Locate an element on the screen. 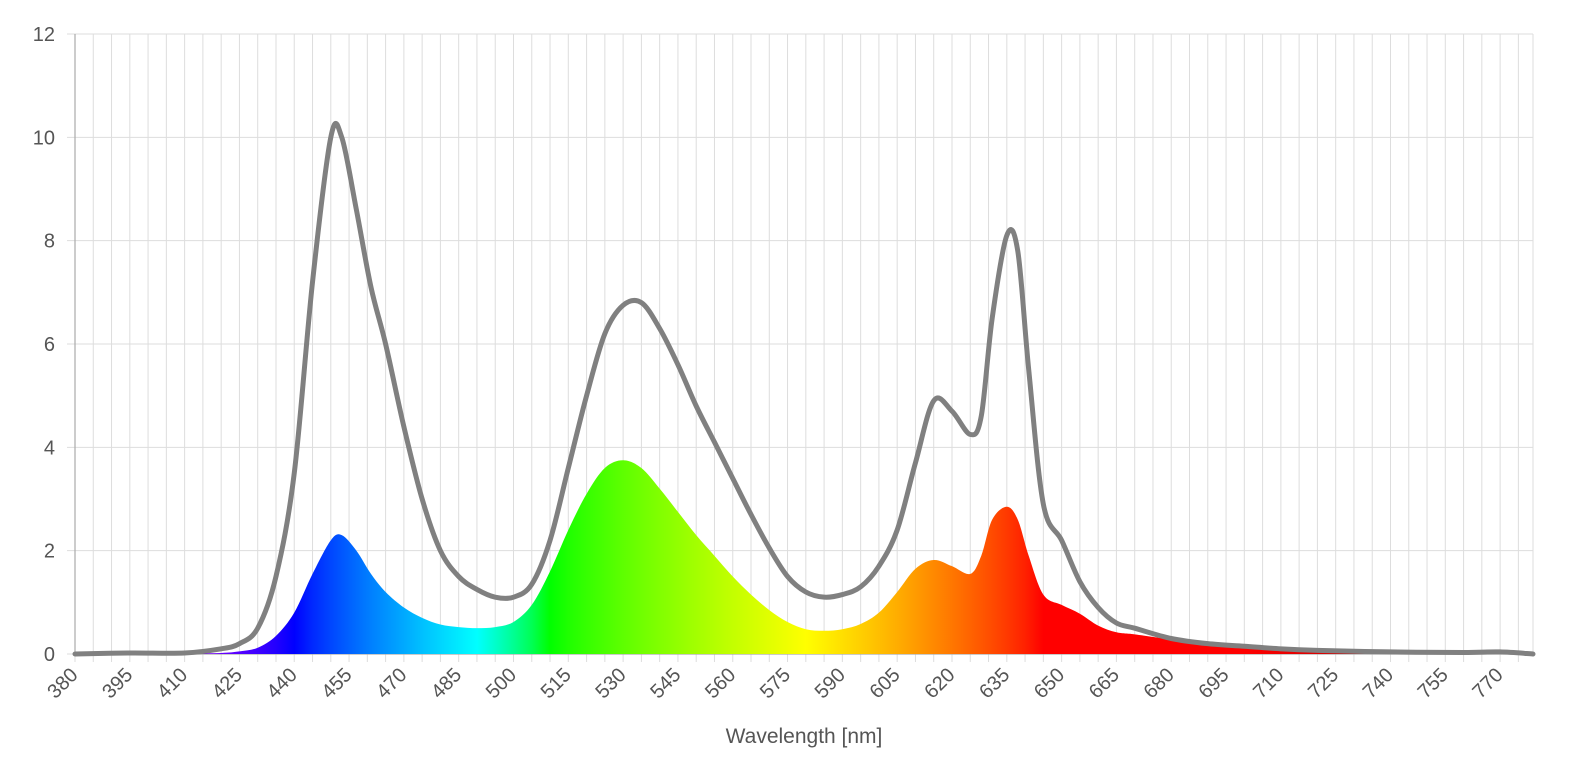 Image resolution: width=1594 pixels, height=784 pixels. x-tick-label: 470 is located at coordinates (391, 683).